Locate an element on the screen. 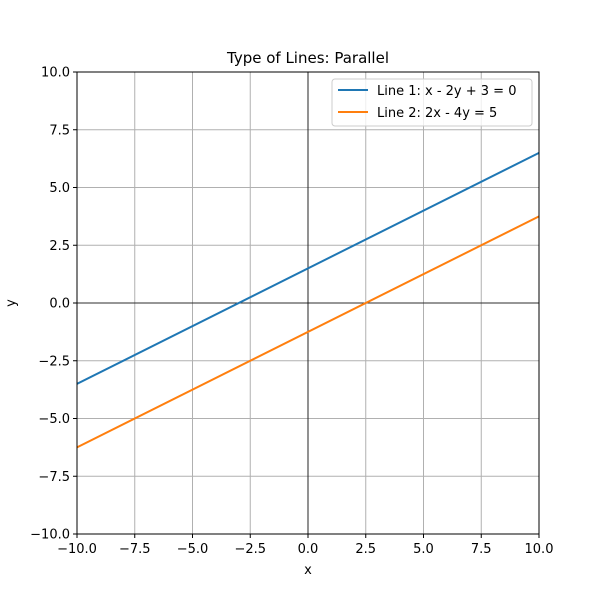  y-tick-label: 0.0 is located at coordinates (59, 304).